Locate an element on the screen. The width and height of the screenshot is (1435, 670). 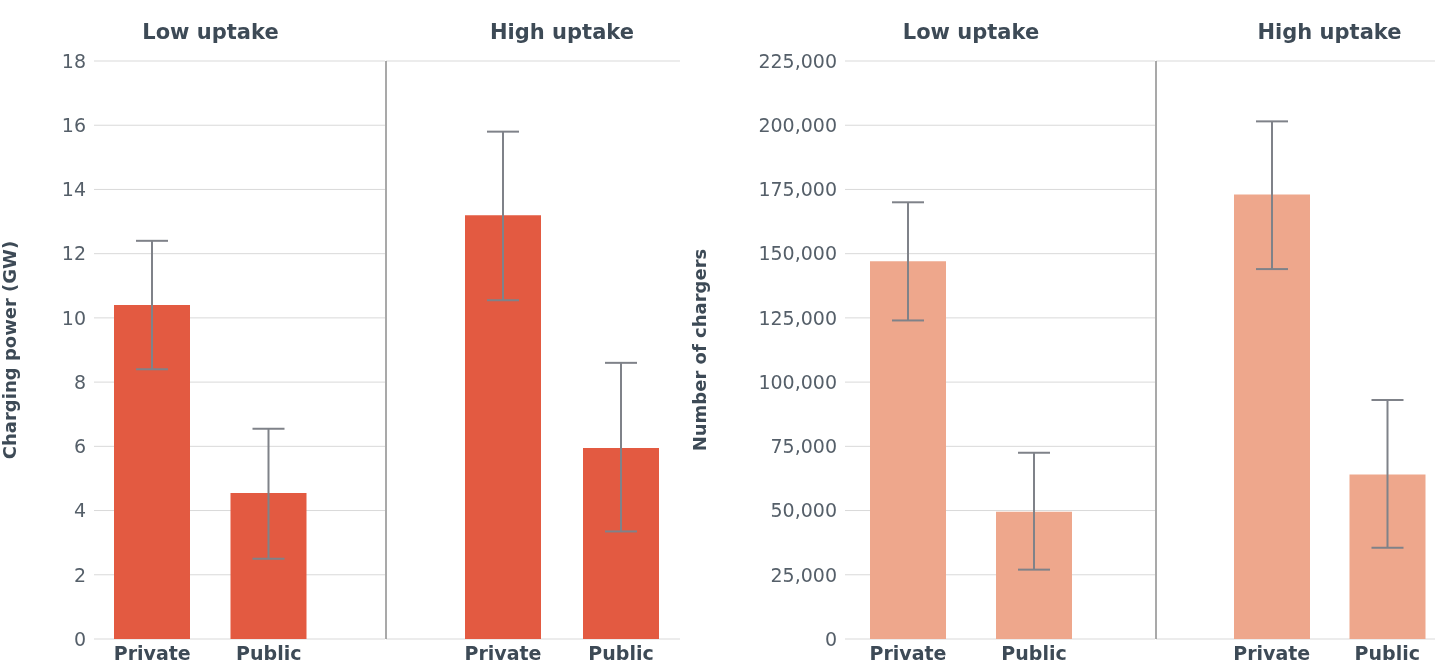
y-tick-label: 175,000 is located at coordinates (797, 189).